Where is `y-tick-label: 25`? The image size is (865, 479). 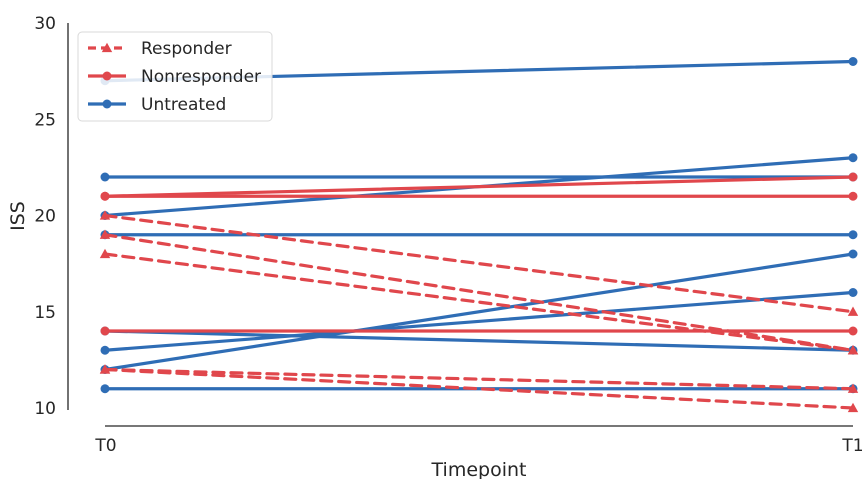 y-tick-label: 25 is located at coordinates (45, 120).